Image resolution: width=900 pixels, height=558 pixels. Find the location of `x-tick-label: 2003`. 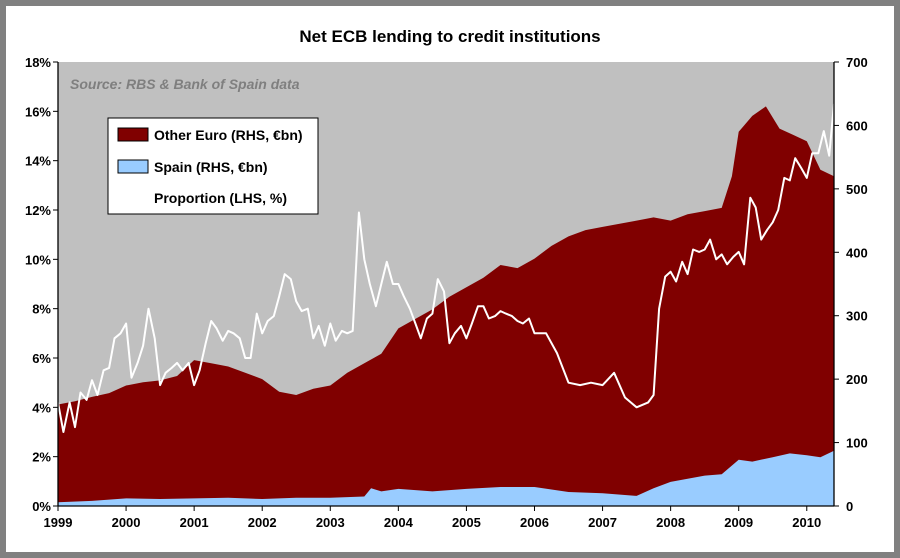

x-tick-label: 2003 is located at coordinates (330, 522).